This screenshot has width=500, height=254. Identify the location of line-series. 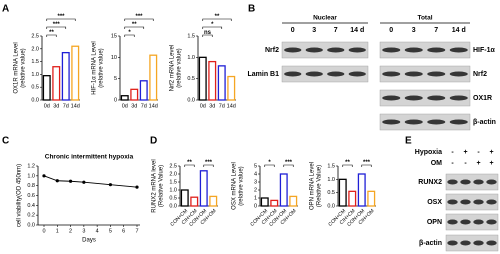
(90, 181).